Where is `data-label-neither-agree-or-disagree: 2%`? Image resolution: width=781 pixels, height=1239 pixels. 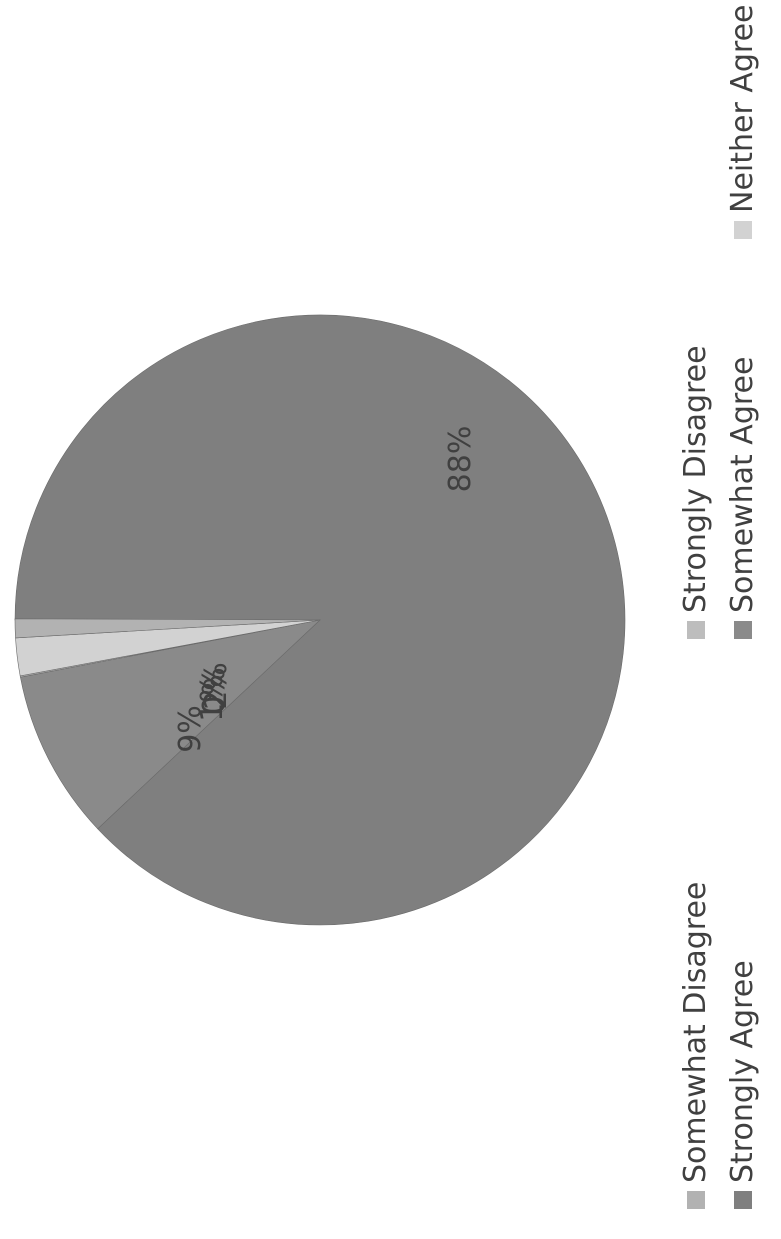 data-label-neither-agree-or-disagree: 2% is located at coordinates (216, 686).